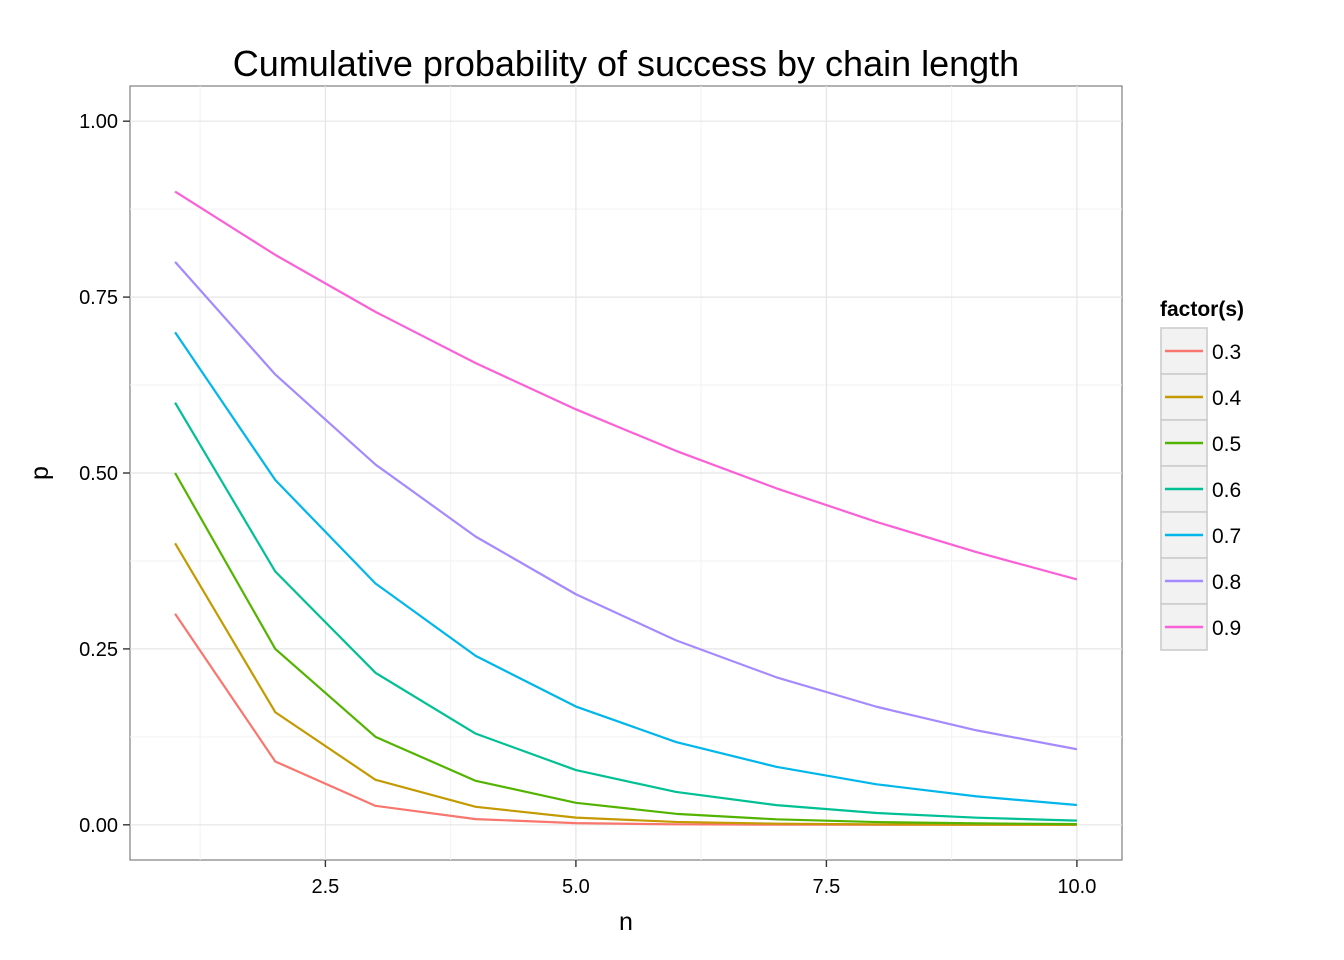 This screenshot has width=1344, height=960. I want to click on y-tick-label: 0.50, so click(98, 474).